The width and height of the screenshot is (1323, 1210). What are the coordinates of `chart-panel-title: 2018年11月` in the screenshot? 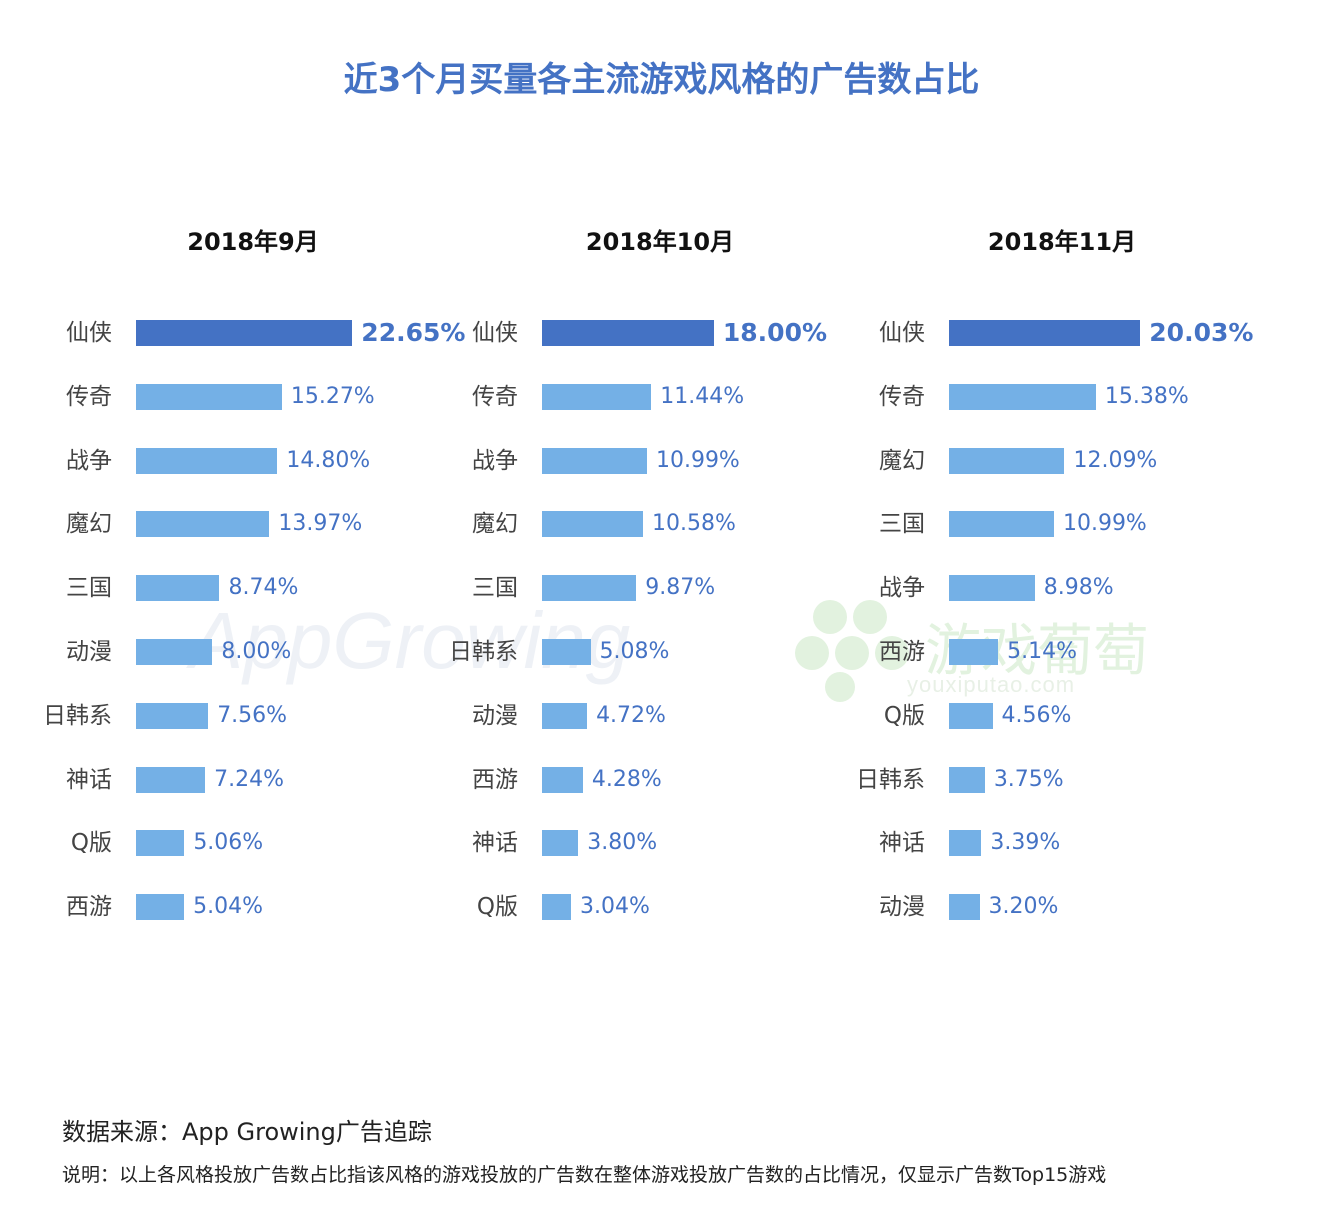 It's located at (1062, 242).